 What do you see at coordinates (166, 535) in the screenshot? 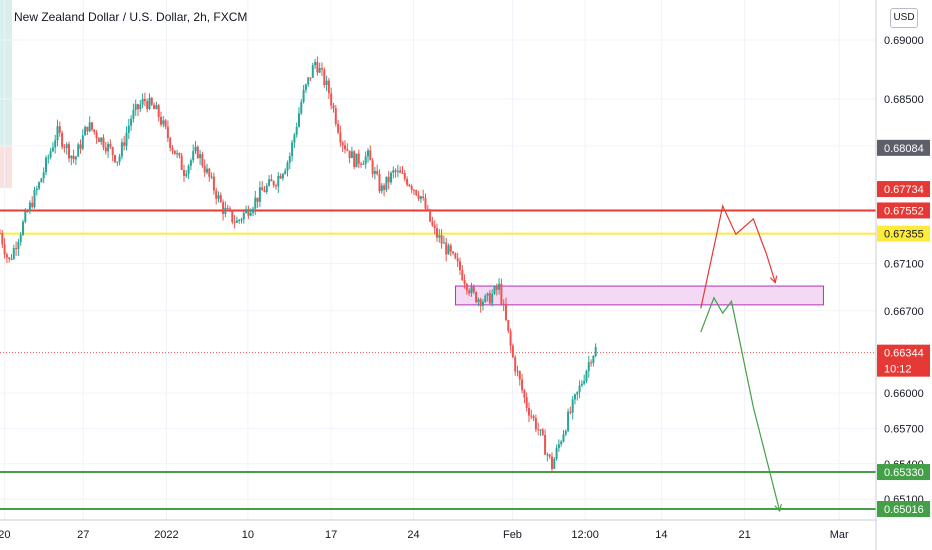
I see `x-tick-label: 2022` at bounding box center [166, 535].